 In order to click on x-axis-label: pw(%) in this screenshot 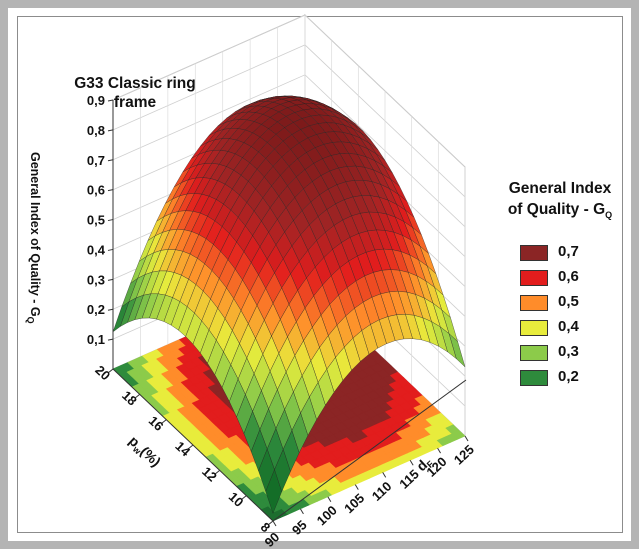, I will do `click(145, 451)`.